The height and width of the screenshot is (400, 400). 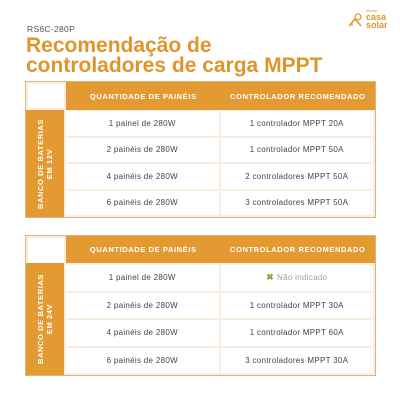 What do you see at coordinates (296, 202) in the screenshot?
I see `controller-cell: 3 controladores MPPT 50A` at bounding box center [296, 202].